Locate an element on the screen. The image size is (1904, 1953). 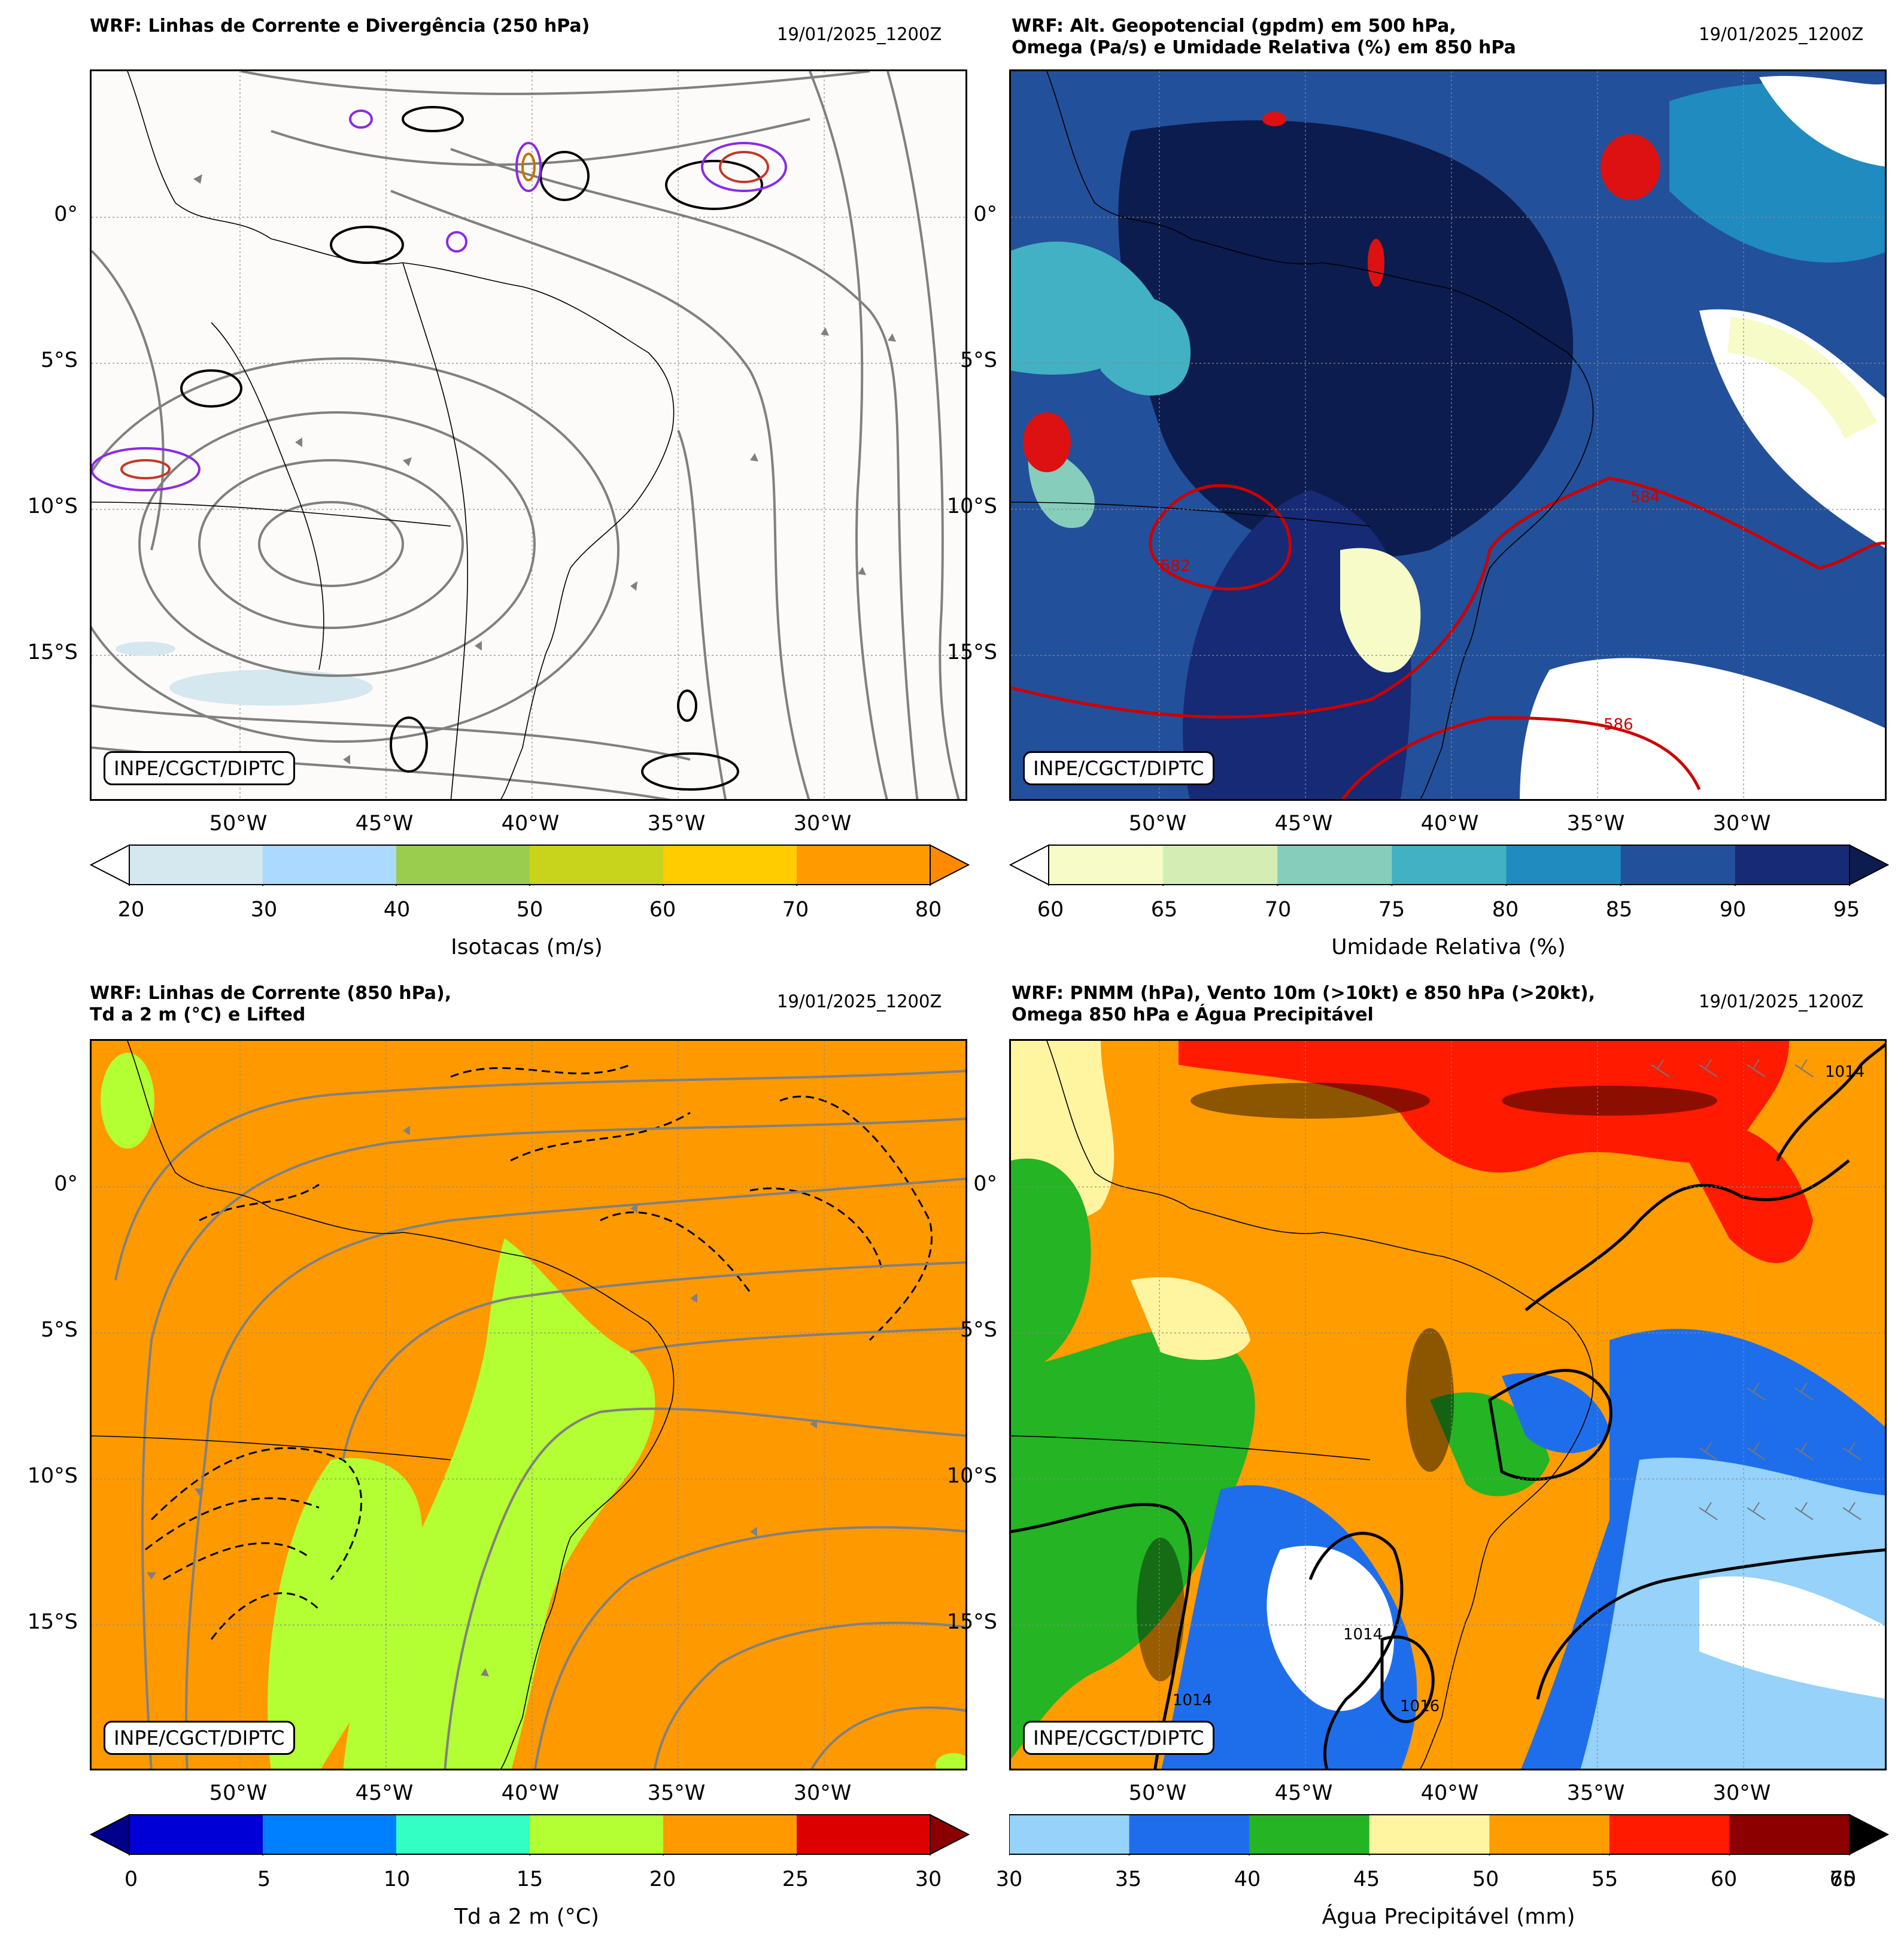
contour-label: 584 is located at coordinates (1645, 497).